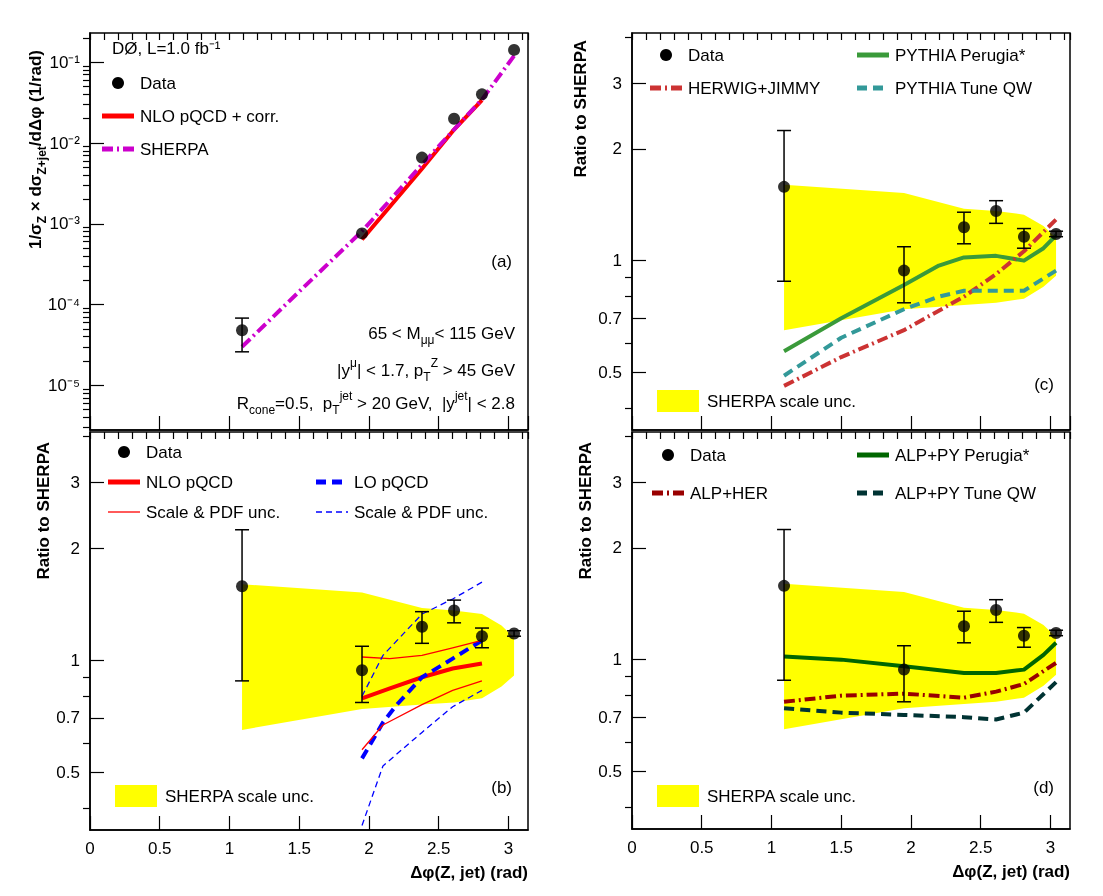 Image resolution: width=1103 pixels, height=896 pixels. I want to click on y-tick-label: 10⁻⁴, so click(63, 305).